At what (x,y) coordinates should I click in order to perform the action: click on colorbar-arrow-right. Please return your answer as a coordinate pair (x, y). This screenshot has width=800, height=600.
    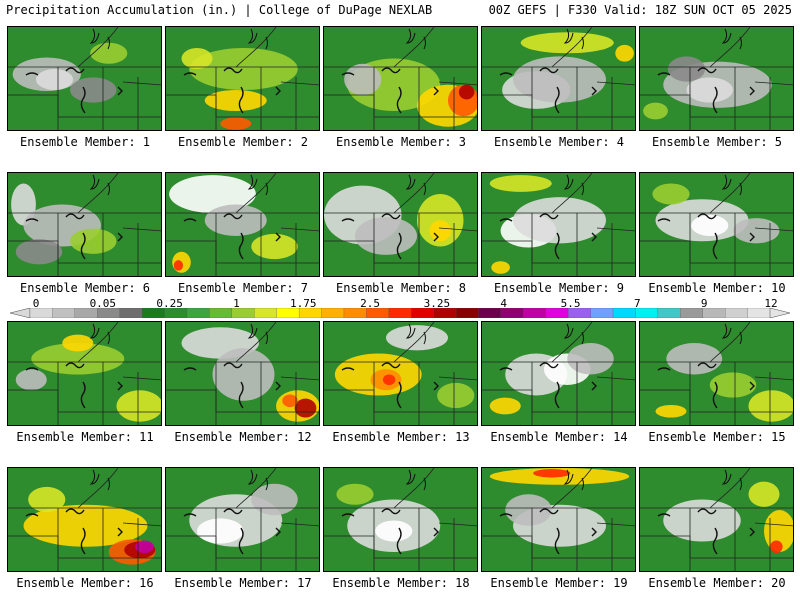
    Looking at the image, I should click on (779, 313).